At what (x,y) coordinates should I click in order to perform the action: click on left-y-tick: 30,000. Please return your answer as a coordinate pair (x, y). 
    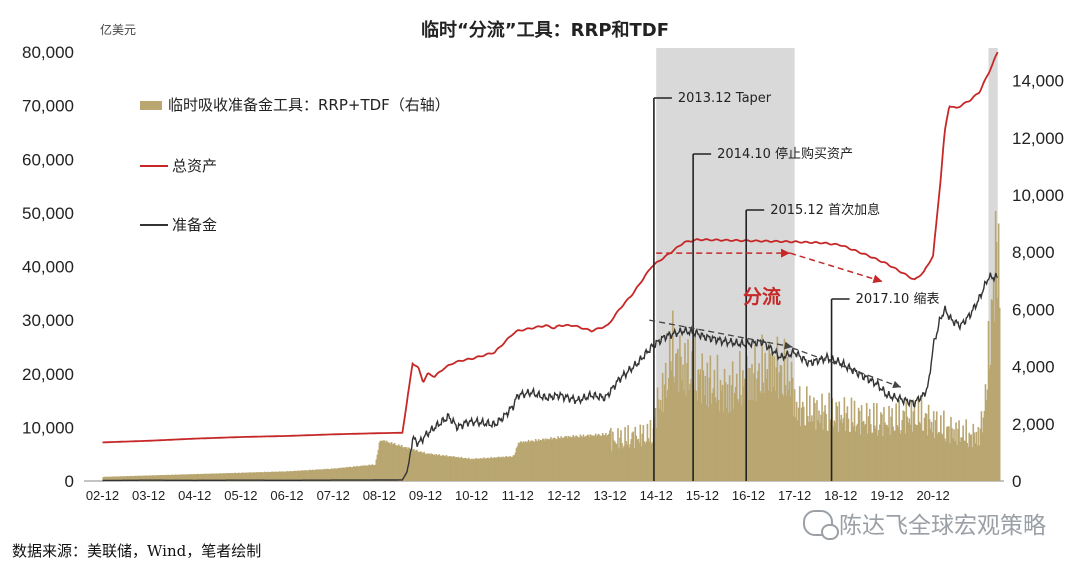
    Looking at the image, I should click on (48, 320).